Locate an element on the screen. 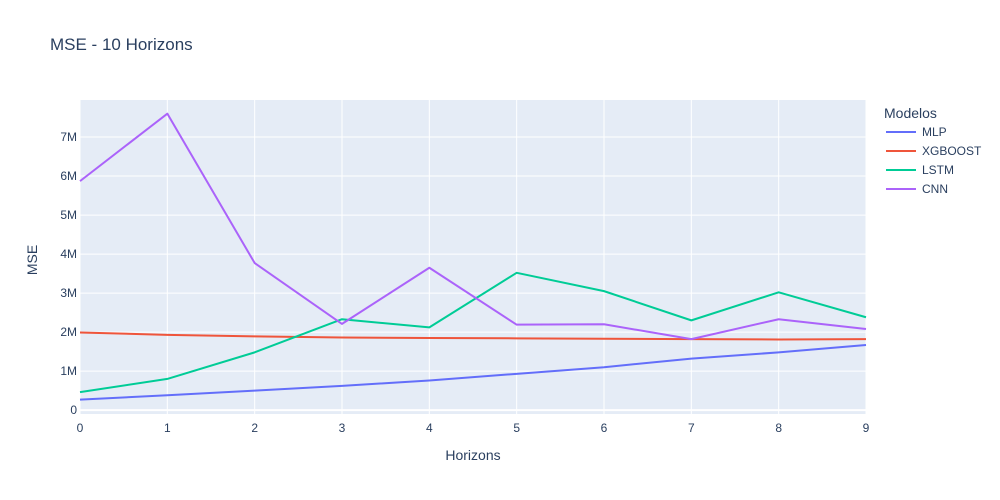  legend-label-xgboost: XGBOOST is located at coordinates (952, 151).